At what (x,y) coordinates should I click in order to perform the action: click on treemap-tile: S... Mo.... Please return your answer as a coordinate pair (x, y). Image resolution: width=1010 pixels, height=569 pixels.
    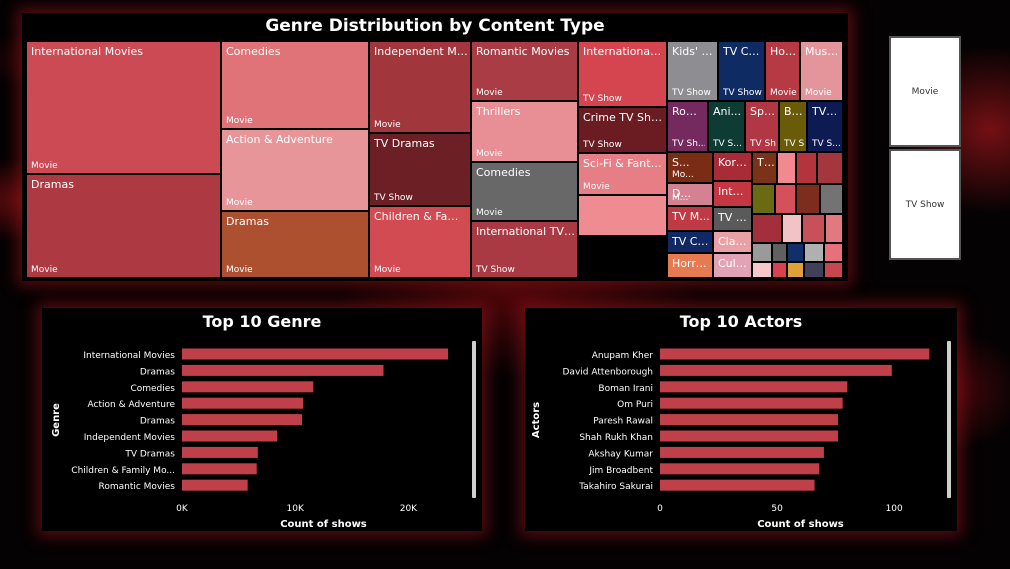
    Looking at the image, I should click on (690, 167).